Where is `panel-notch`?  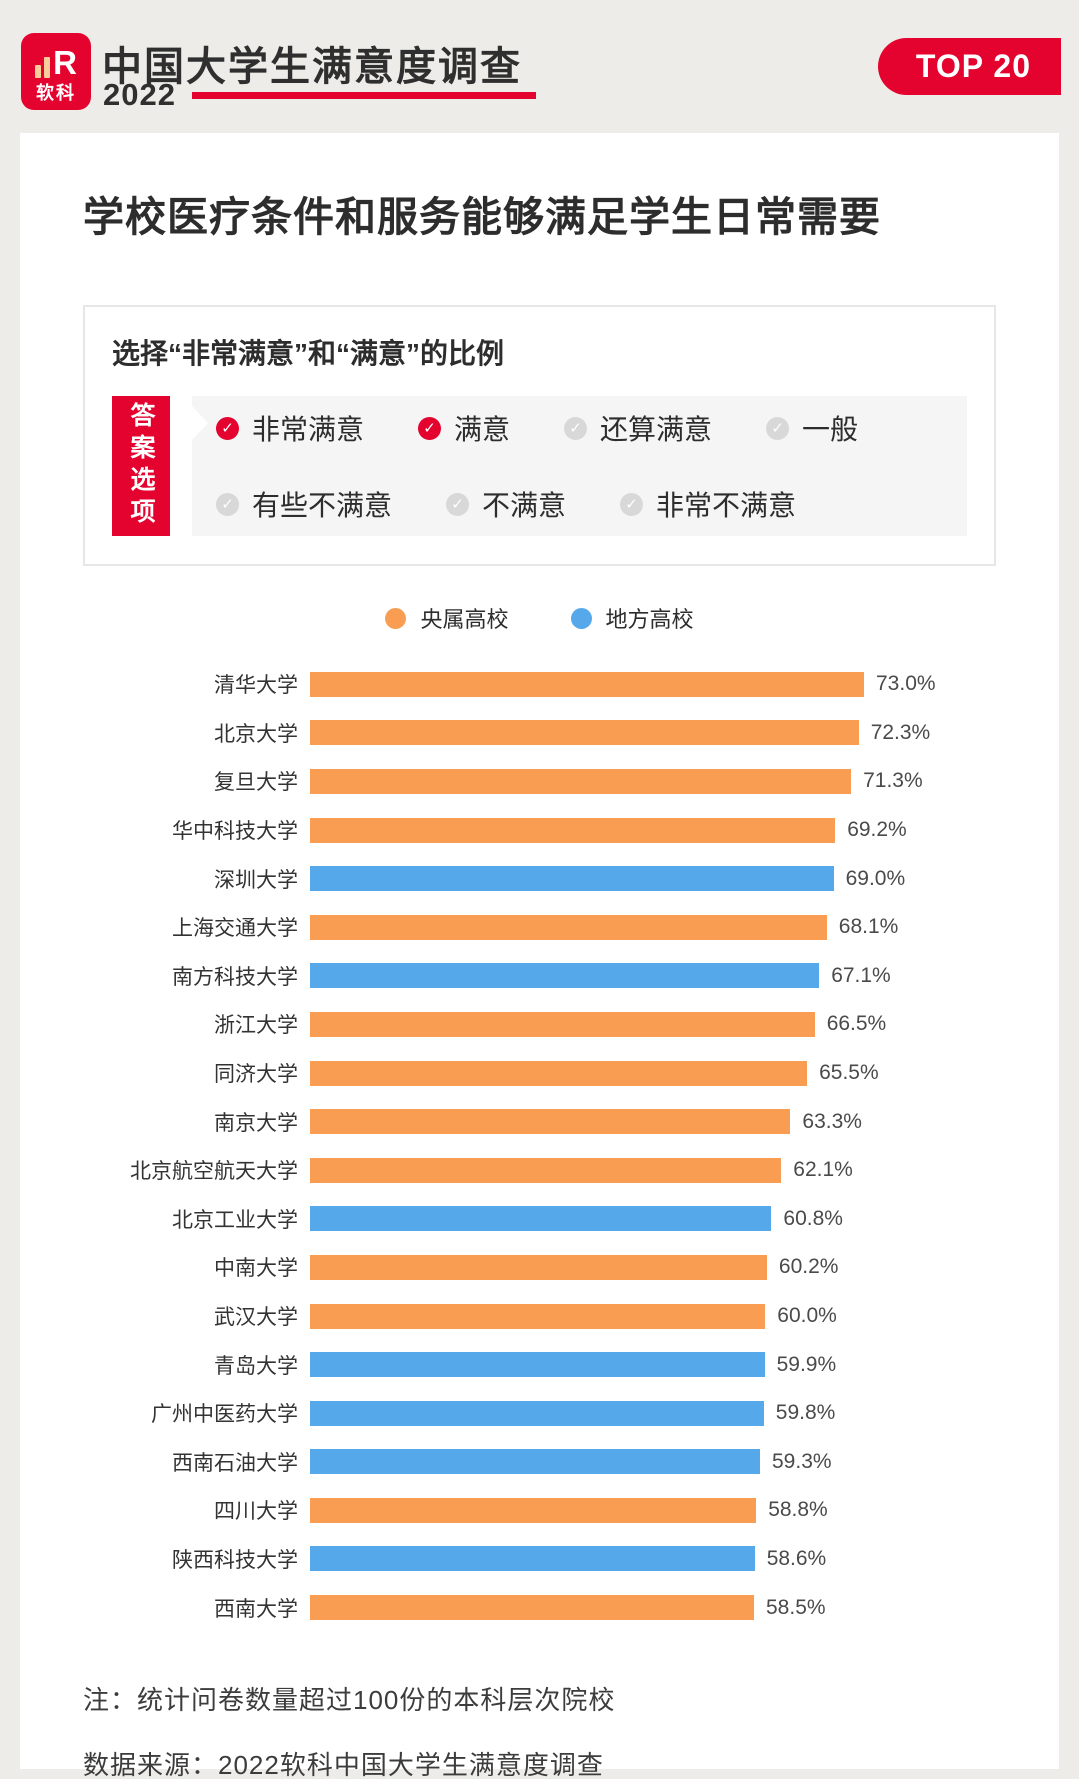 panel-notch is located at coordinates (200, 423).